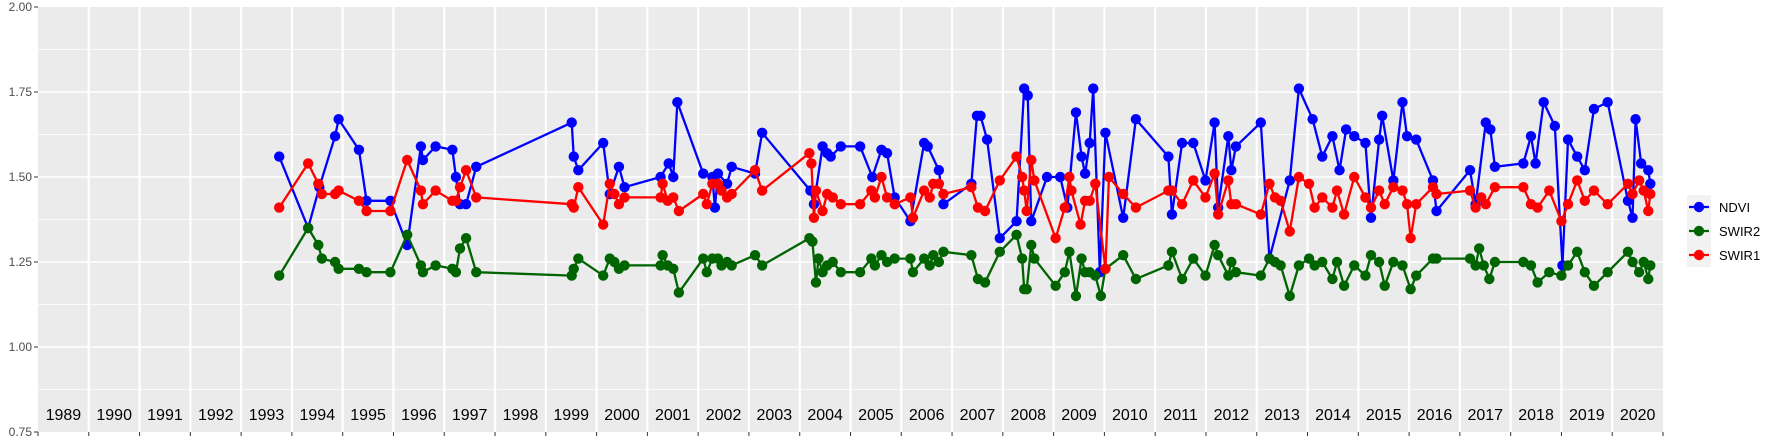 This screenshot has width=1773, height=442. I want to click on year-label: 2002, so click(724, 415).